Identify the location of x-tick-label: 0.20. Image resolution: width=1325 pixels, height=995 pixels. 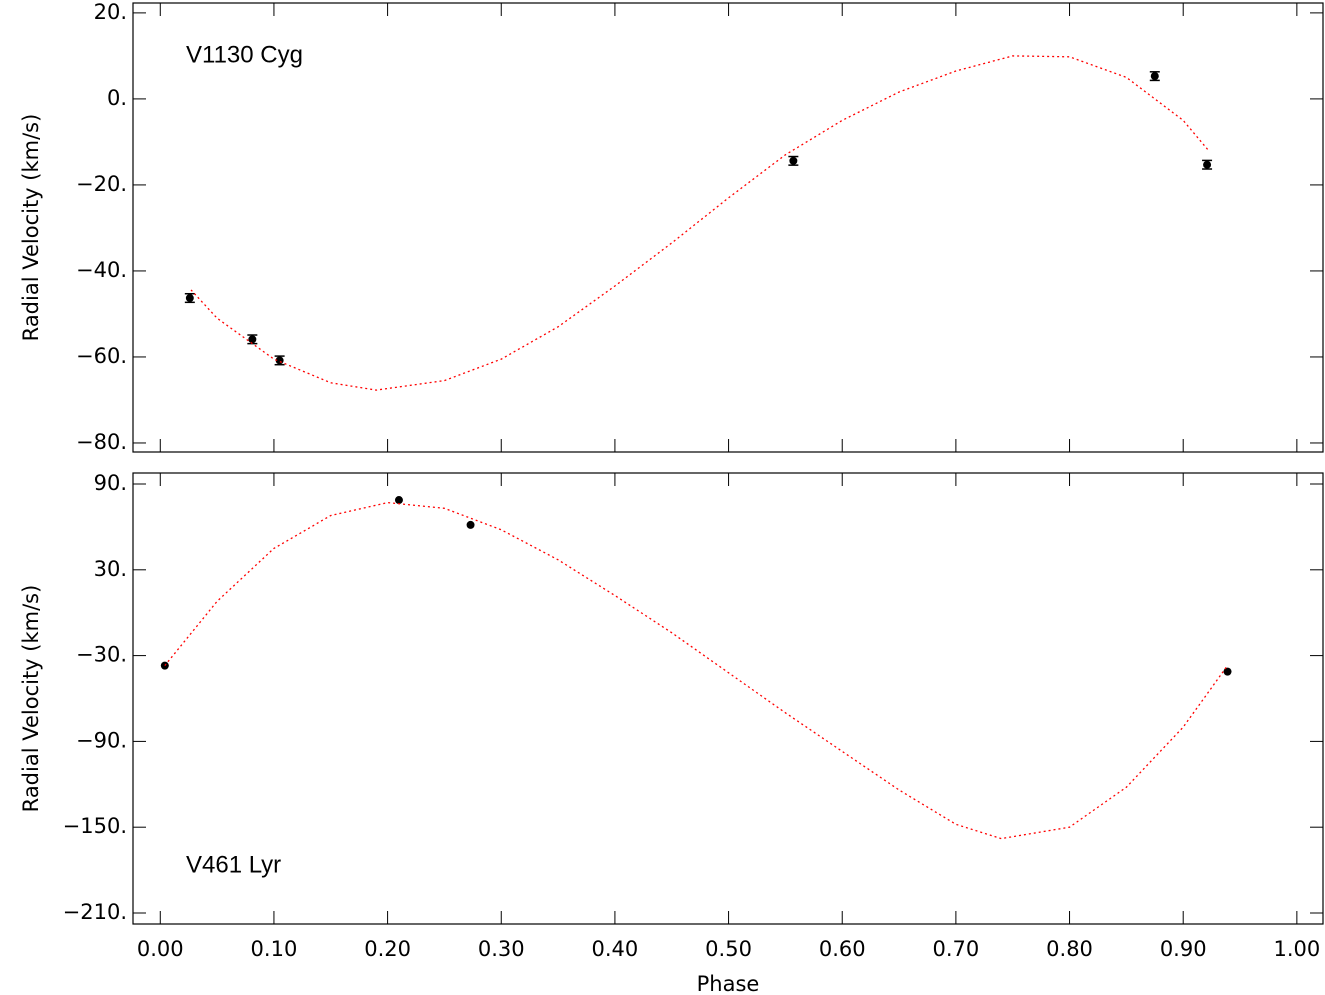
(387, 949).